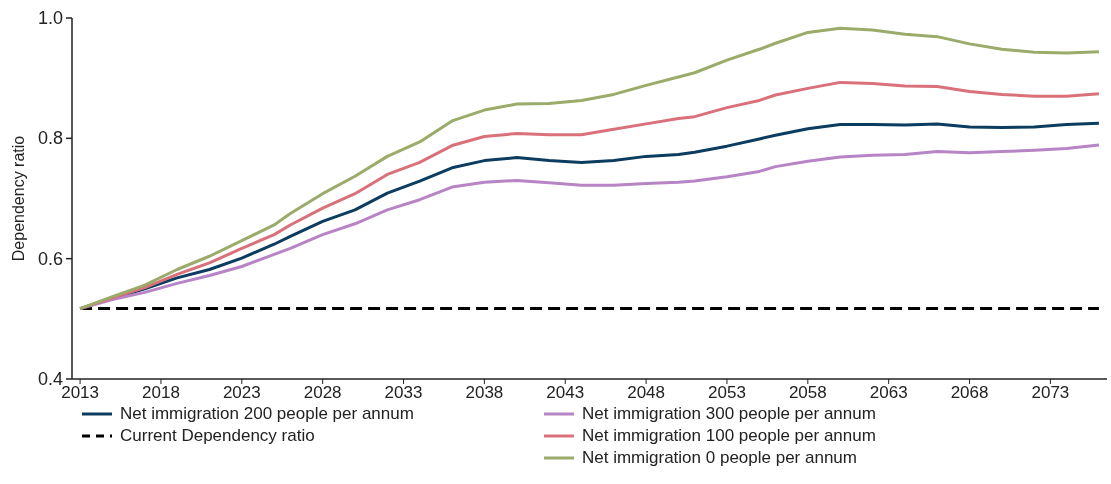 This screenshot has width=1111, height=484. Describe the element at coordinates (241, 393) in the screenshot. I see `x-tick-label: 2023` at that location.